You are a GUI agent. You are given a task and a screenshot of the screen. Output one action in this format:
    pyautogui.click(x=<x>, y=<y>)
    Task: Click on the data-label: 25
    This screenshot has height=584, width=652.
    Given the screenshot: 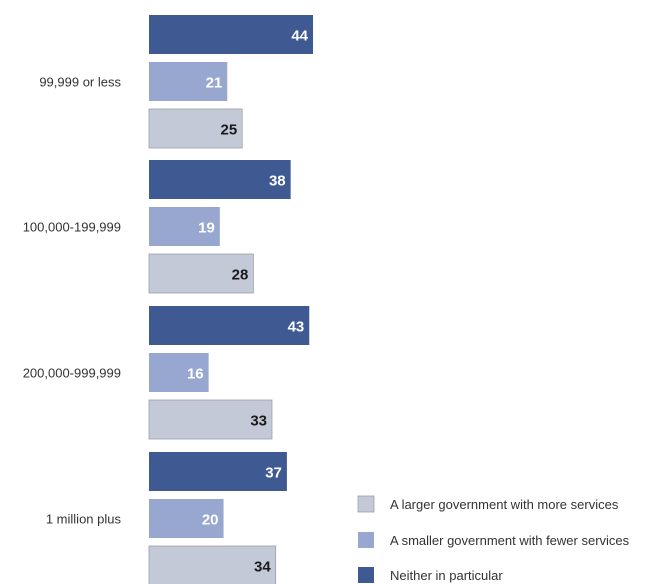 What is the action you would take?
    pyautogui.click(x=228, y=130)
    